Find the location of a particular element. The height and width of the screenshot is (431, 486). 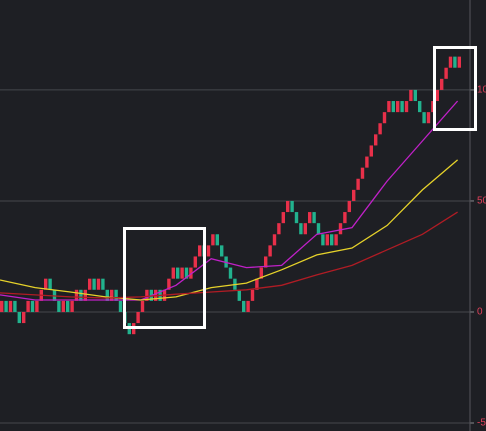

y-tick-label: -50 is located at coordinates (481, 423).